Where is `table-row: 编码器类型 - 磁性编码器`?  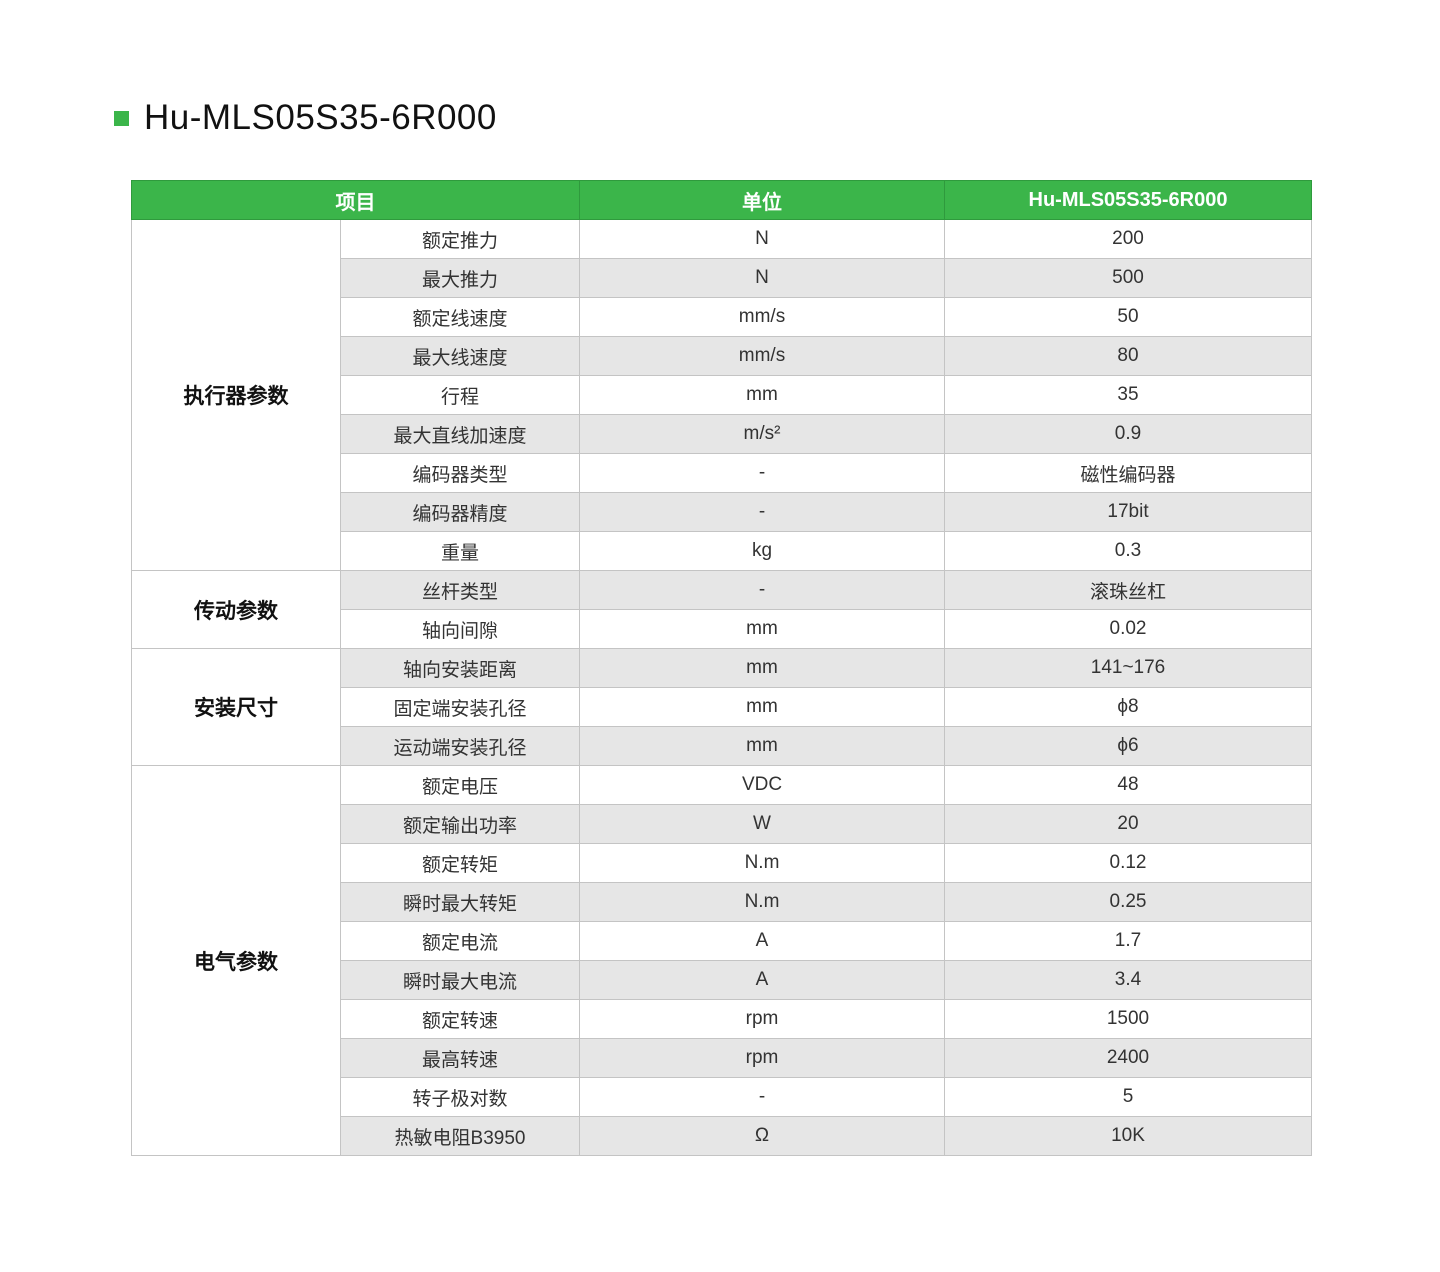 table-row: 编码器类型 - 磁性编码器 is located at coordinates (722, 473).